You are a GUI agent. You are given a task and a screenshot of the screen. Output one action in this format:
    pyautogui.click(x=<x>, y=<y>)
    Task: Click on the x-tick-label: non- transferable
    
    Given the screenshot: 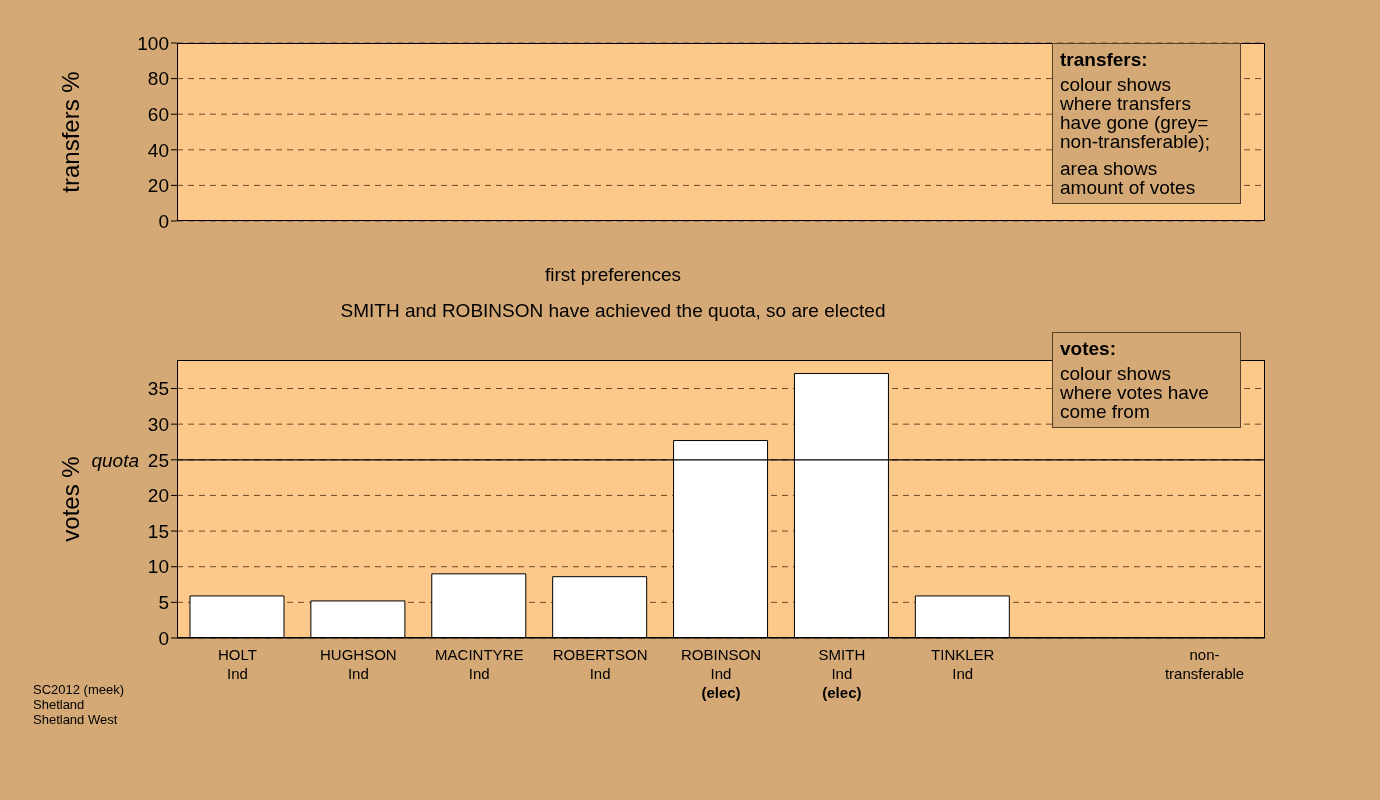 What is the action you would take?
    pyautogui.click(x=1204, y=664)
    